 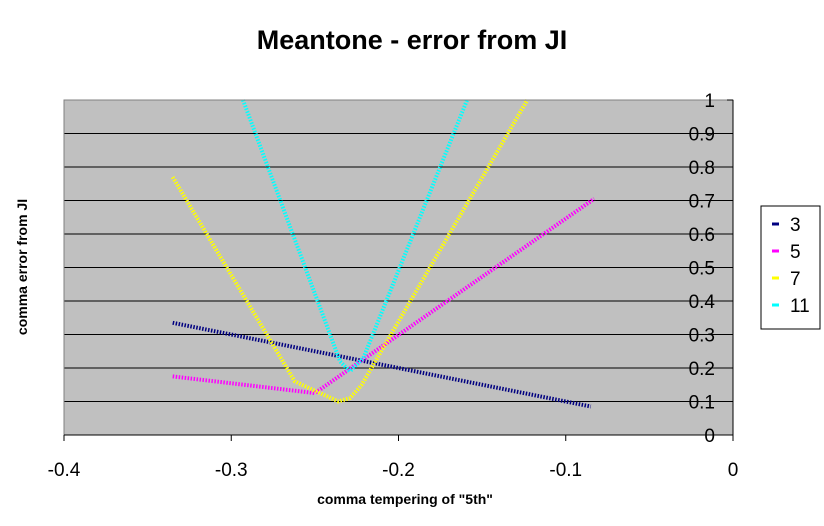 I want to click on y-axis-title: comma error from JI, so click(x=22, y=267).